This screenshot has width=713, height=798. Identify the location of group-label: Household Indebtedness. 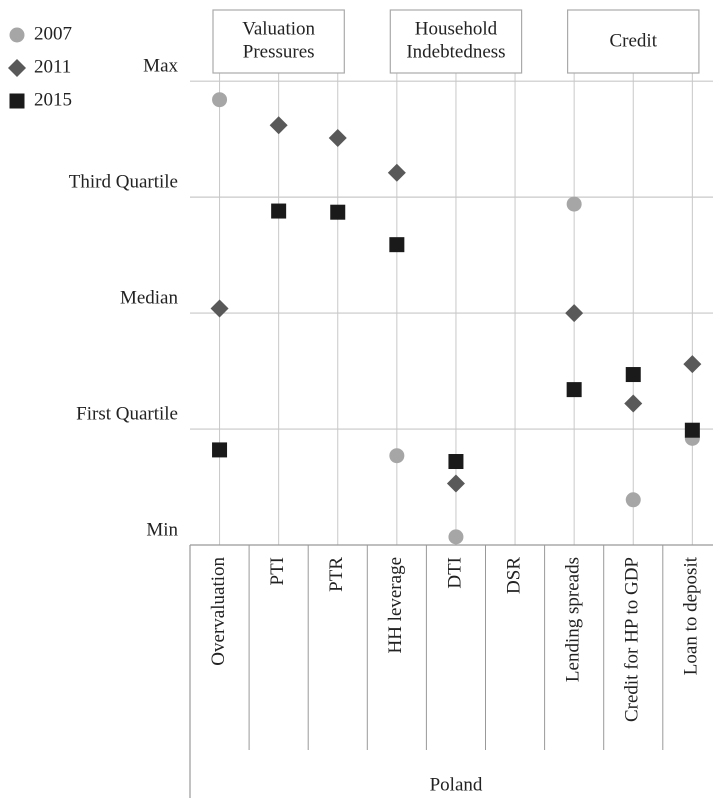
(455, 41).